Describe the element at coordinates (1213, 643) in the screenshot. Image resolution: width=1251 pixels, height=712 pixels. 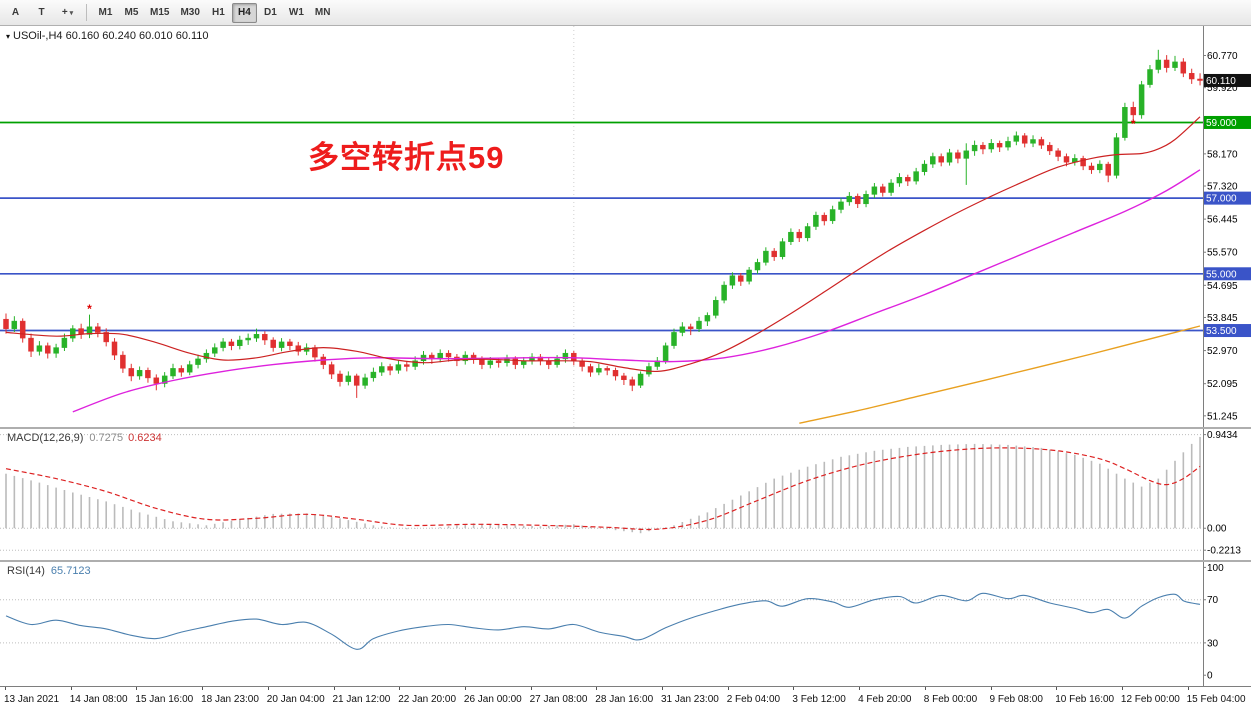
I see `svg-text: 30` at that location.